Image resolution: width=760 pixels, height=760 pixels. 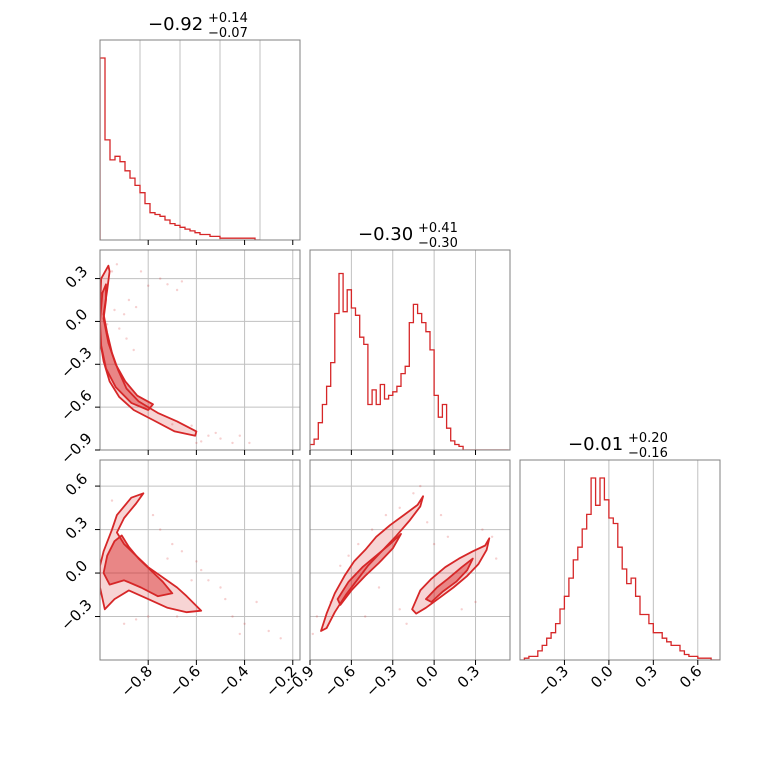 I want to click on y-tick-label: −0.3, so click(x=76, y=615).